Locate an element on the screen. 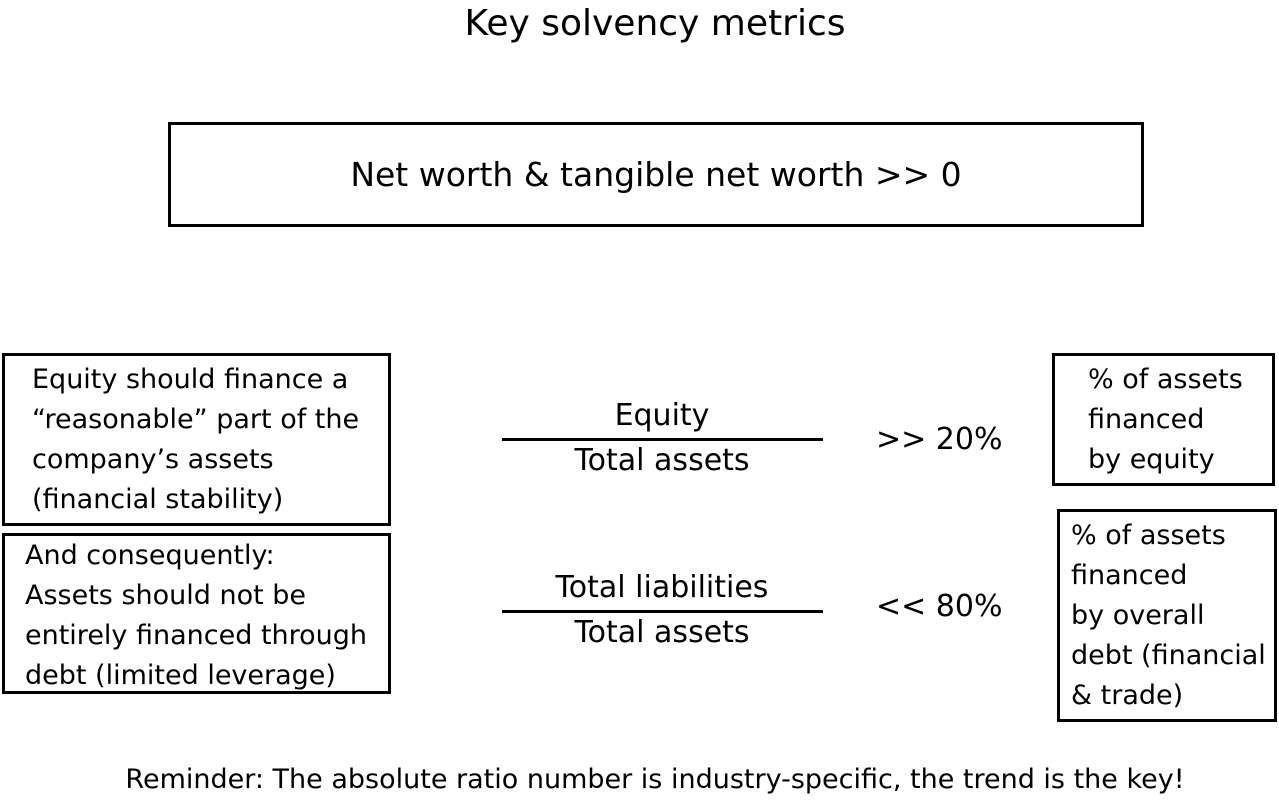 This screenshot has width=1279, height=800. equity-ratio-denominator: Total assets is located at coordinates (662, 460).